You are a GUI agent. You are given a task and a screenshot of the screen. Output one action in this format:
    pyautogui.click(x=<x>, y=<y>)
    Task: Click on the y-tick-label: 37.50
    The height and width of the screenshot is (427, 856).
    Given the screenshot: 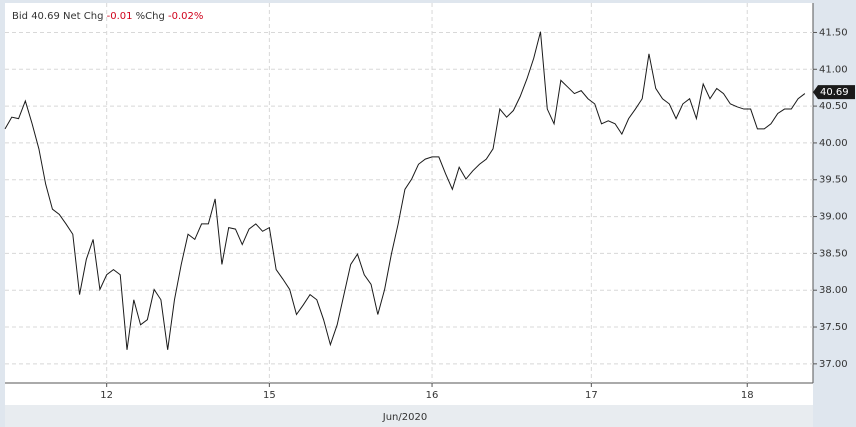 What is the action you would take?
    pyautogui.click(x=833, y=327)
    